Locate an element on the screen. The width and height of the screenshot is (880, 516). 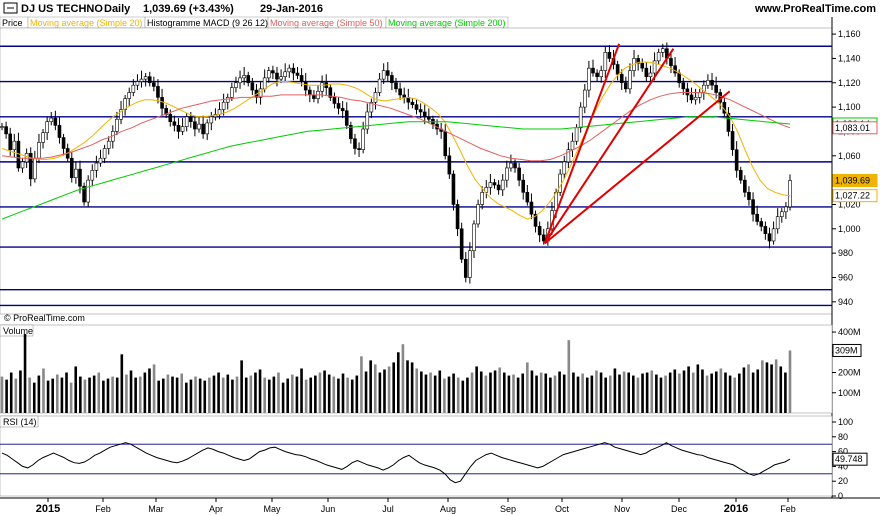
rsi-tick-label: 40 is located at coordinates (843, 466).